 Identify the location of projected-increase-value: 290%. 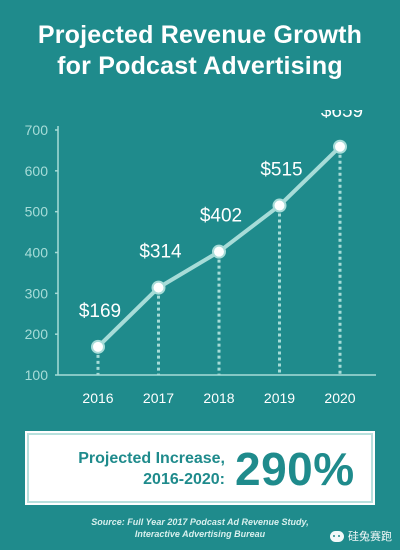
(295, 469).